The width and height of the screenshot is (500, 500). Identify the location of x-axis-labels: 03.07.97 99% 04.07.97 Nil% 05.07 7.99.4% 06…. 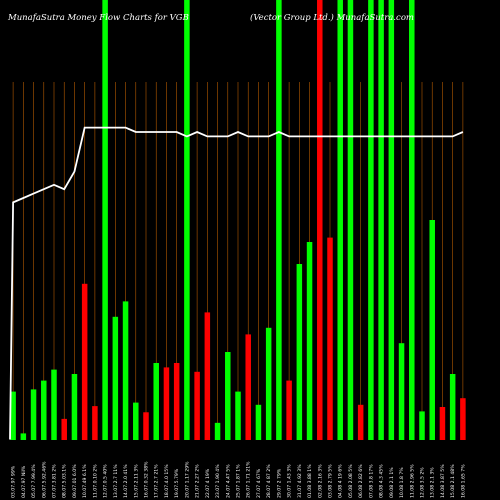
(239, 479).